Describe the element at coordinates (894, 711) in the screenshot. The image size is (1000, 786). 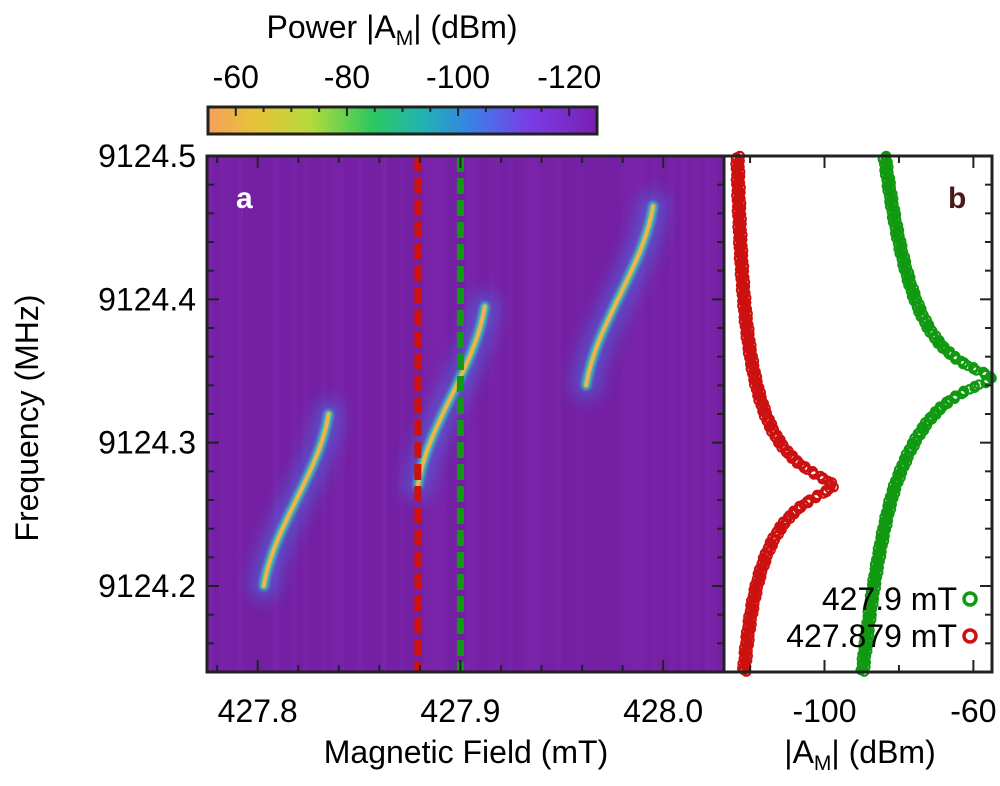
I see `panel-b-x-tick-labels: -100 -60` at that location.